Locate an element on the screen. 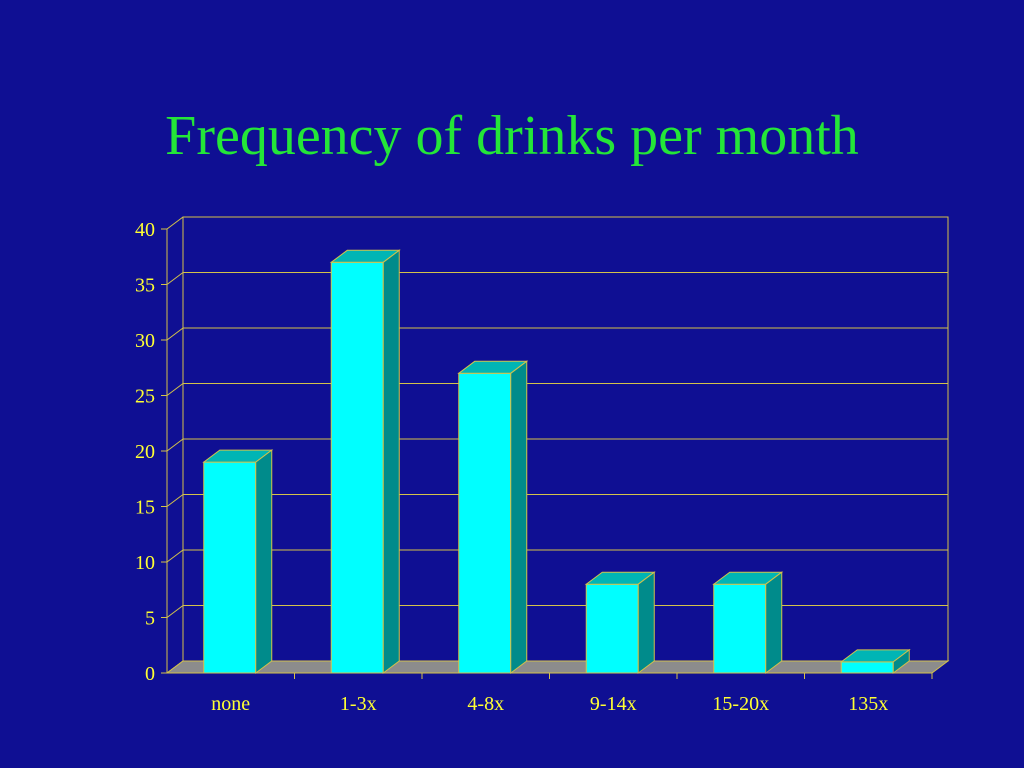 This screenshot has width=1024, height=768. plot-floor is located at coordinates (557, 667).